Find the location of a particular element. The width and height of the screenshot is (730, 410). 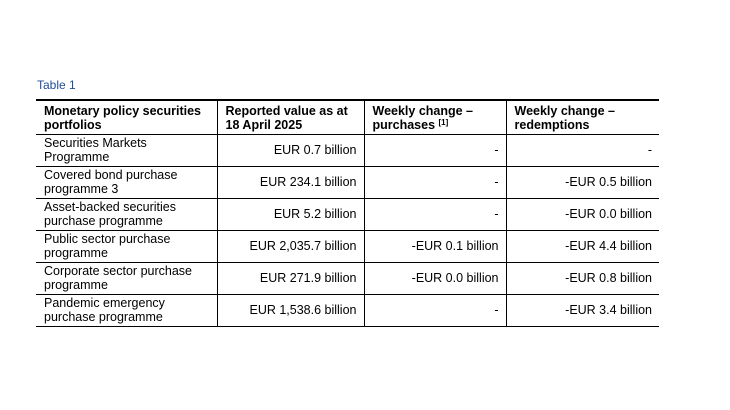

footnote-link: [1] is located at coordinates (443, 122).